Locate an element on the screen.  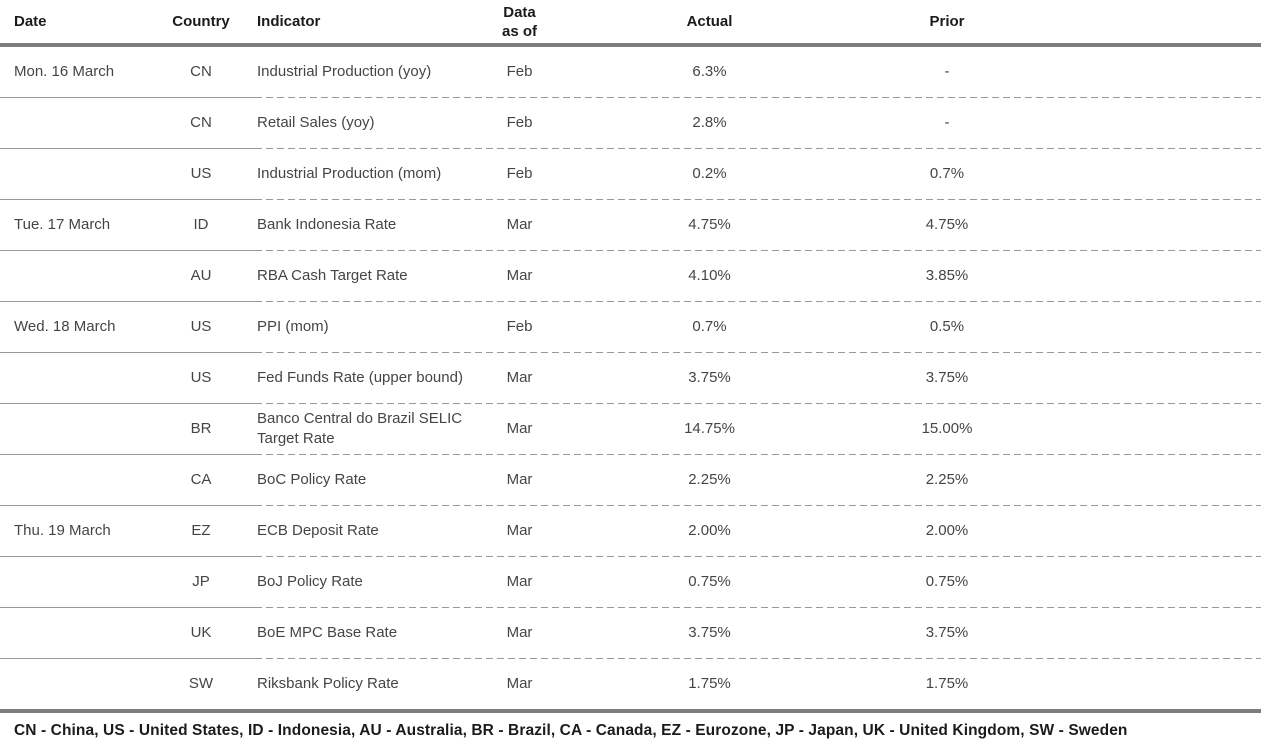
country-cell: CN is located at coordinates (201, 122).